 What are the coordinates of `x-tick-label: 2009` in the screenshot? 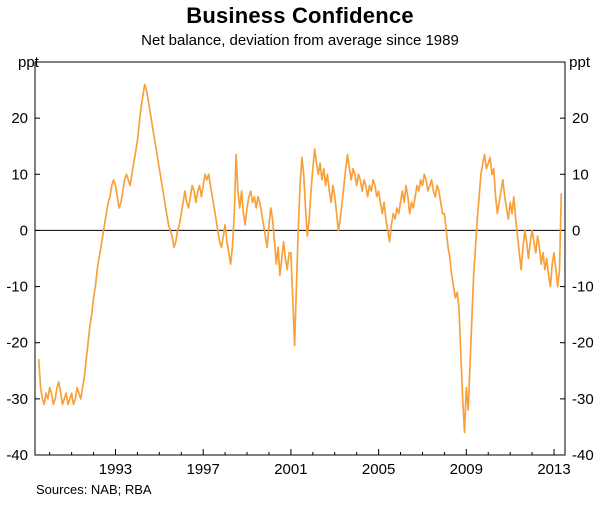 It's located at (466, 469).